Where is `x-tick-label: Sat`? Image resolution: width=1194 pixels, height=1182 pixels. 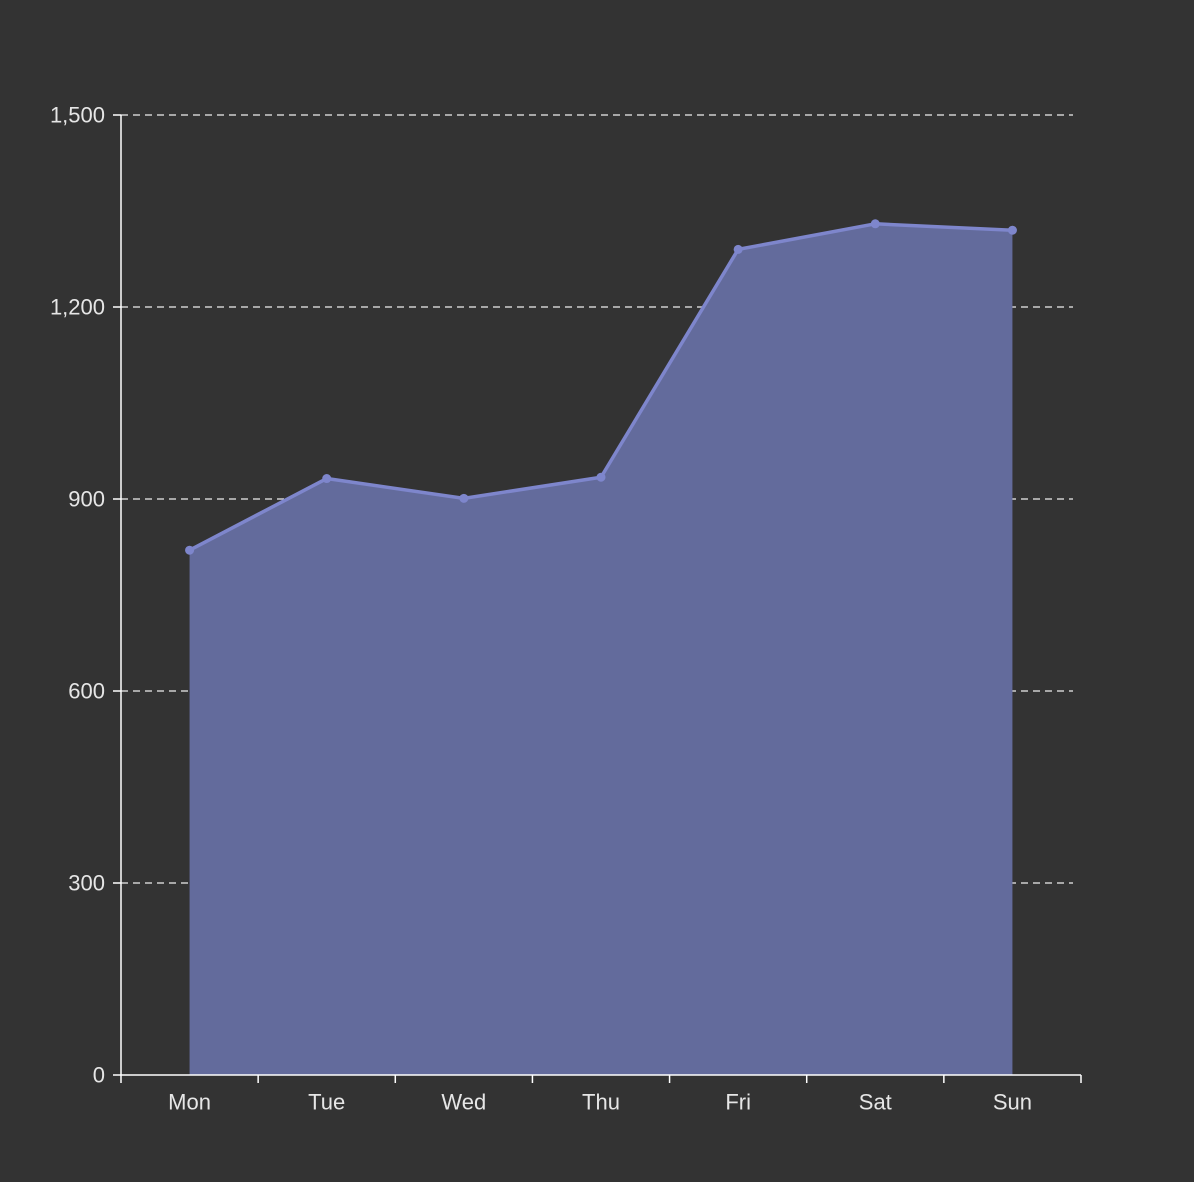 x-tick-label: Sat is located at coordinates (875, 1102).